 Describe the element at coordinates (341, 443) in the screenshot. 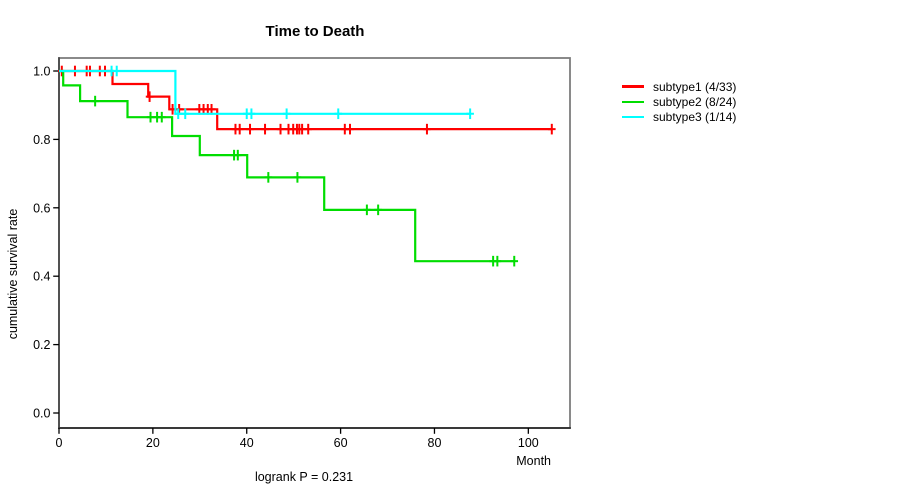

I see `x-tick-label: 60` at that location.